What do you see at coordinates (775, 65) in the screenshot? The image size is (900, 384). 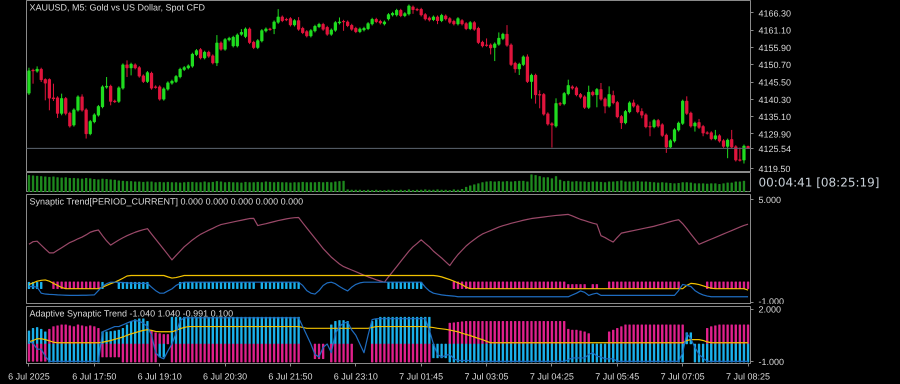 I see `y-tick-label: 4150.70` at bounding box center [775, 65].